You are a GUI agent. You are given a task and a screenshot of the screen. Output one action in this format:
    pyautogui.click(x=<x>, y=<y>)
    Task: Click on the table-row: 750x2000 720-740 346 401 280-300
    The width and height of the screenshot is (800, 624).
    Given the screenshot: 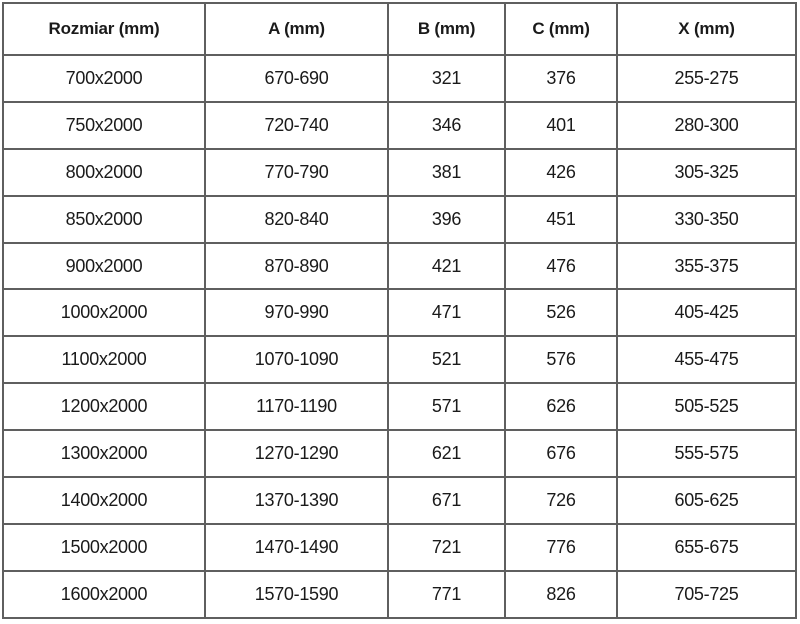 What is the action you would take?
    pyautogui.click(x=399, y=125)
    